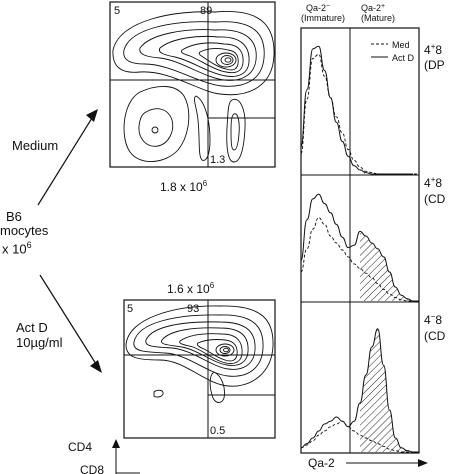  What do you see at coordinates (35, 145) in the screenshot?
I see `condition-label-medium: Medium` at bounding box center [35, 145].